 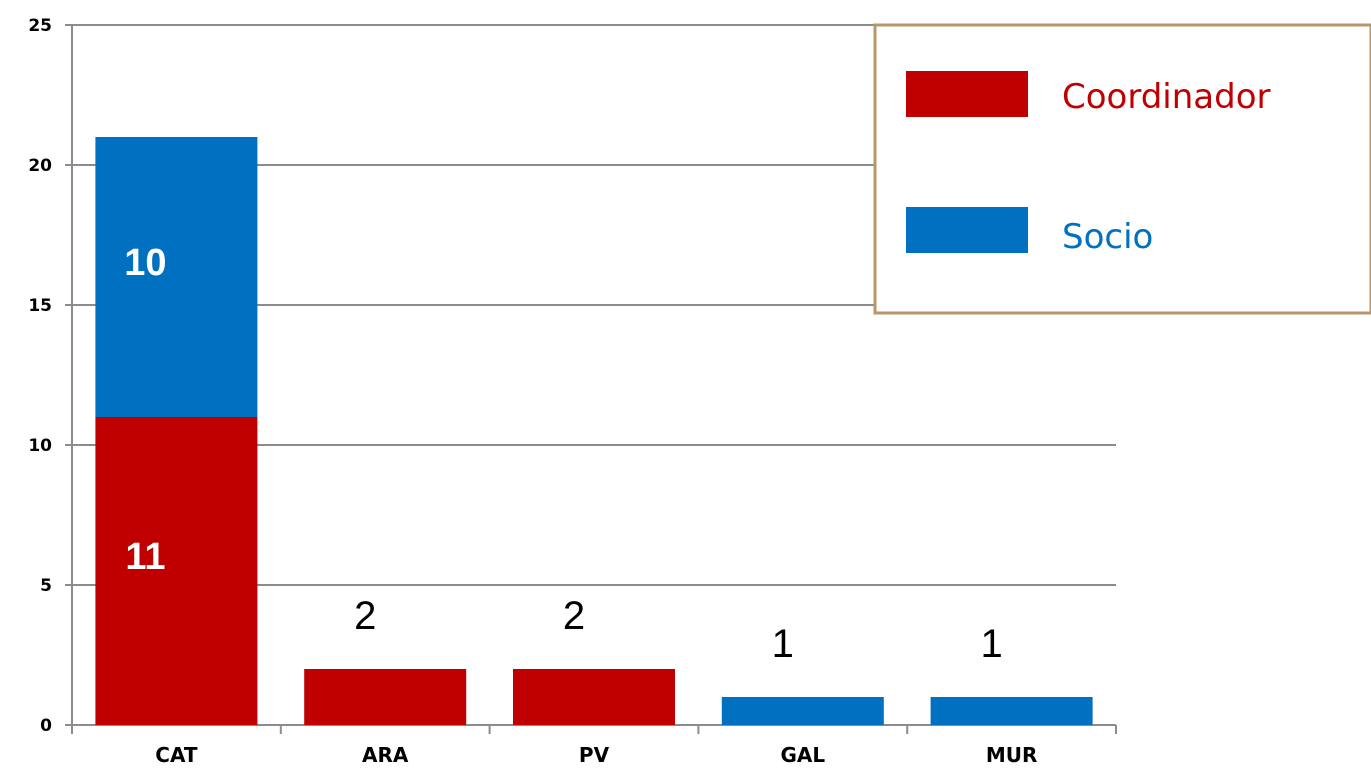 I want to click on legend-swatch-socio, so click(x=967, y=230).